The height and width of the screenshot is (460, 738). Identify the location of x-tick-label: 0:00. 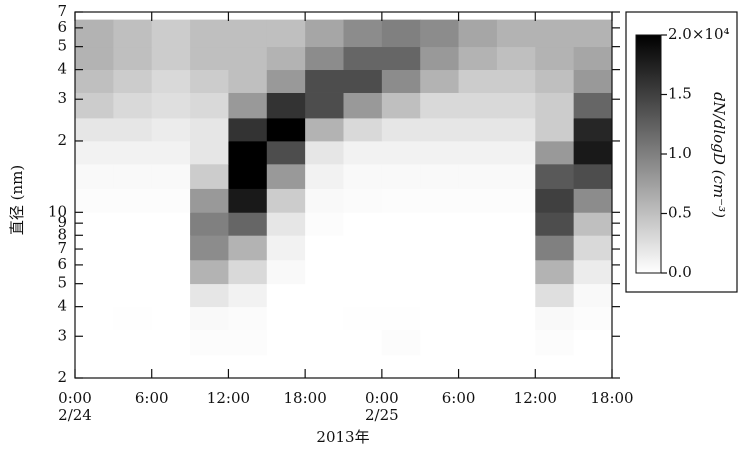
(382, 398).